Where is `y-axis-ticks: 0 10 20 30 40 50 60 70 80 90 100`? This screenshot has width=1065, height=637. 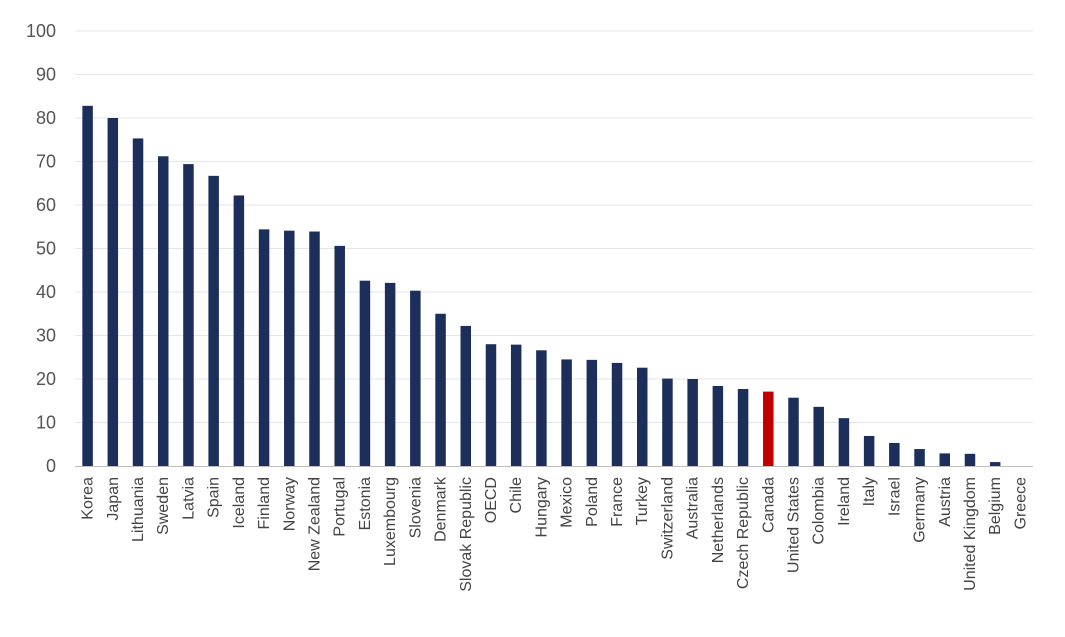 y-axis-ticks: 0 10 20 30 40 50 60 70 80 90 100 is located at coordinates (41, 248).